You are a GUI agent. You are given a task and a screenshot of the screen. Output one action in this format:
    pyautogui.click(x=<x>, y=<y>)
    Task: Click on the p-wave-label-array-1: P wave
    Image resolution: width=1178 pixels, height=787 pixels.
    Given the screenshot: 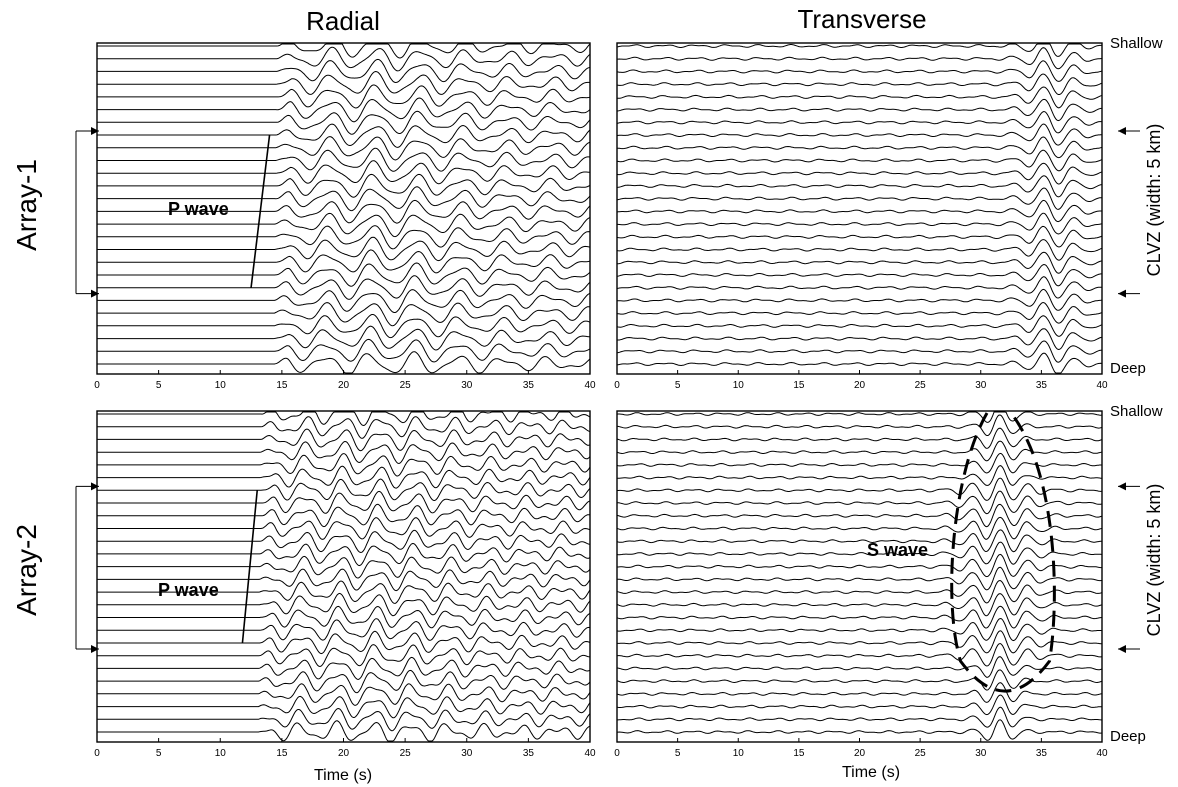 What is the action you would take?
    pyautogui.click(x=198, y=209)
    